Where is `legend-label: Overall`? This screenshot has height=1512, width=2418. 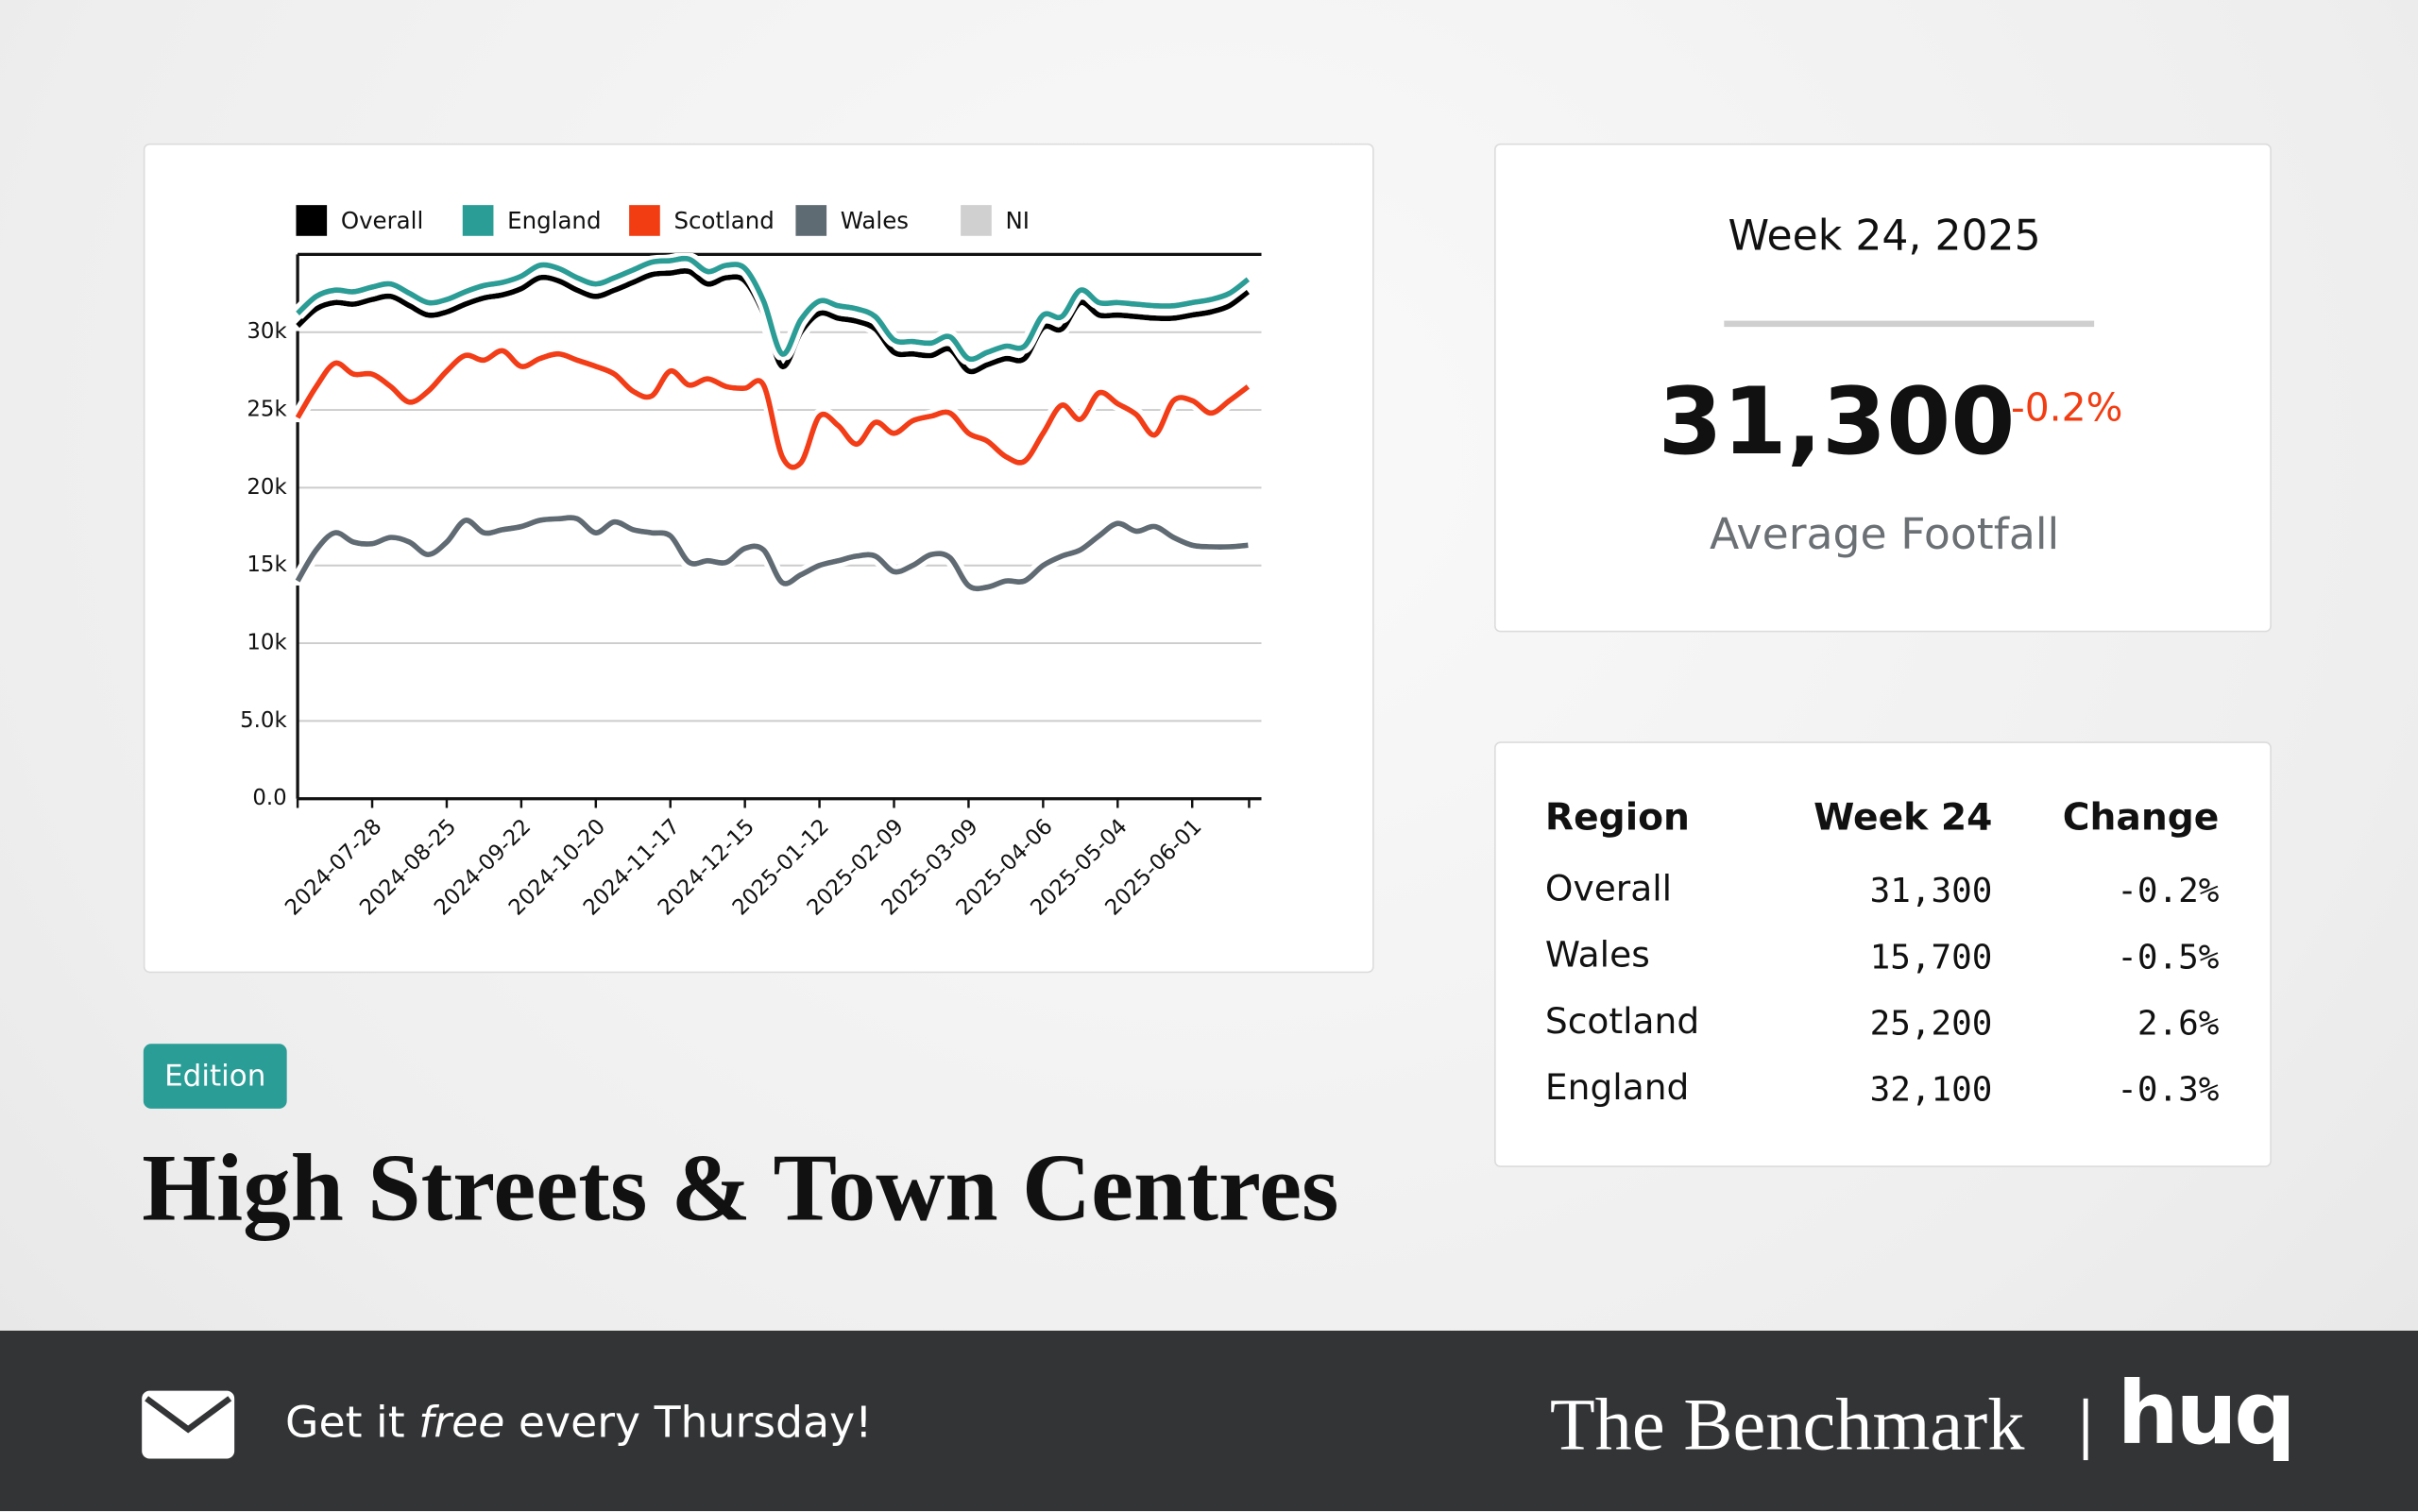
legend-label: Overall is located at coordinates (381, 219).